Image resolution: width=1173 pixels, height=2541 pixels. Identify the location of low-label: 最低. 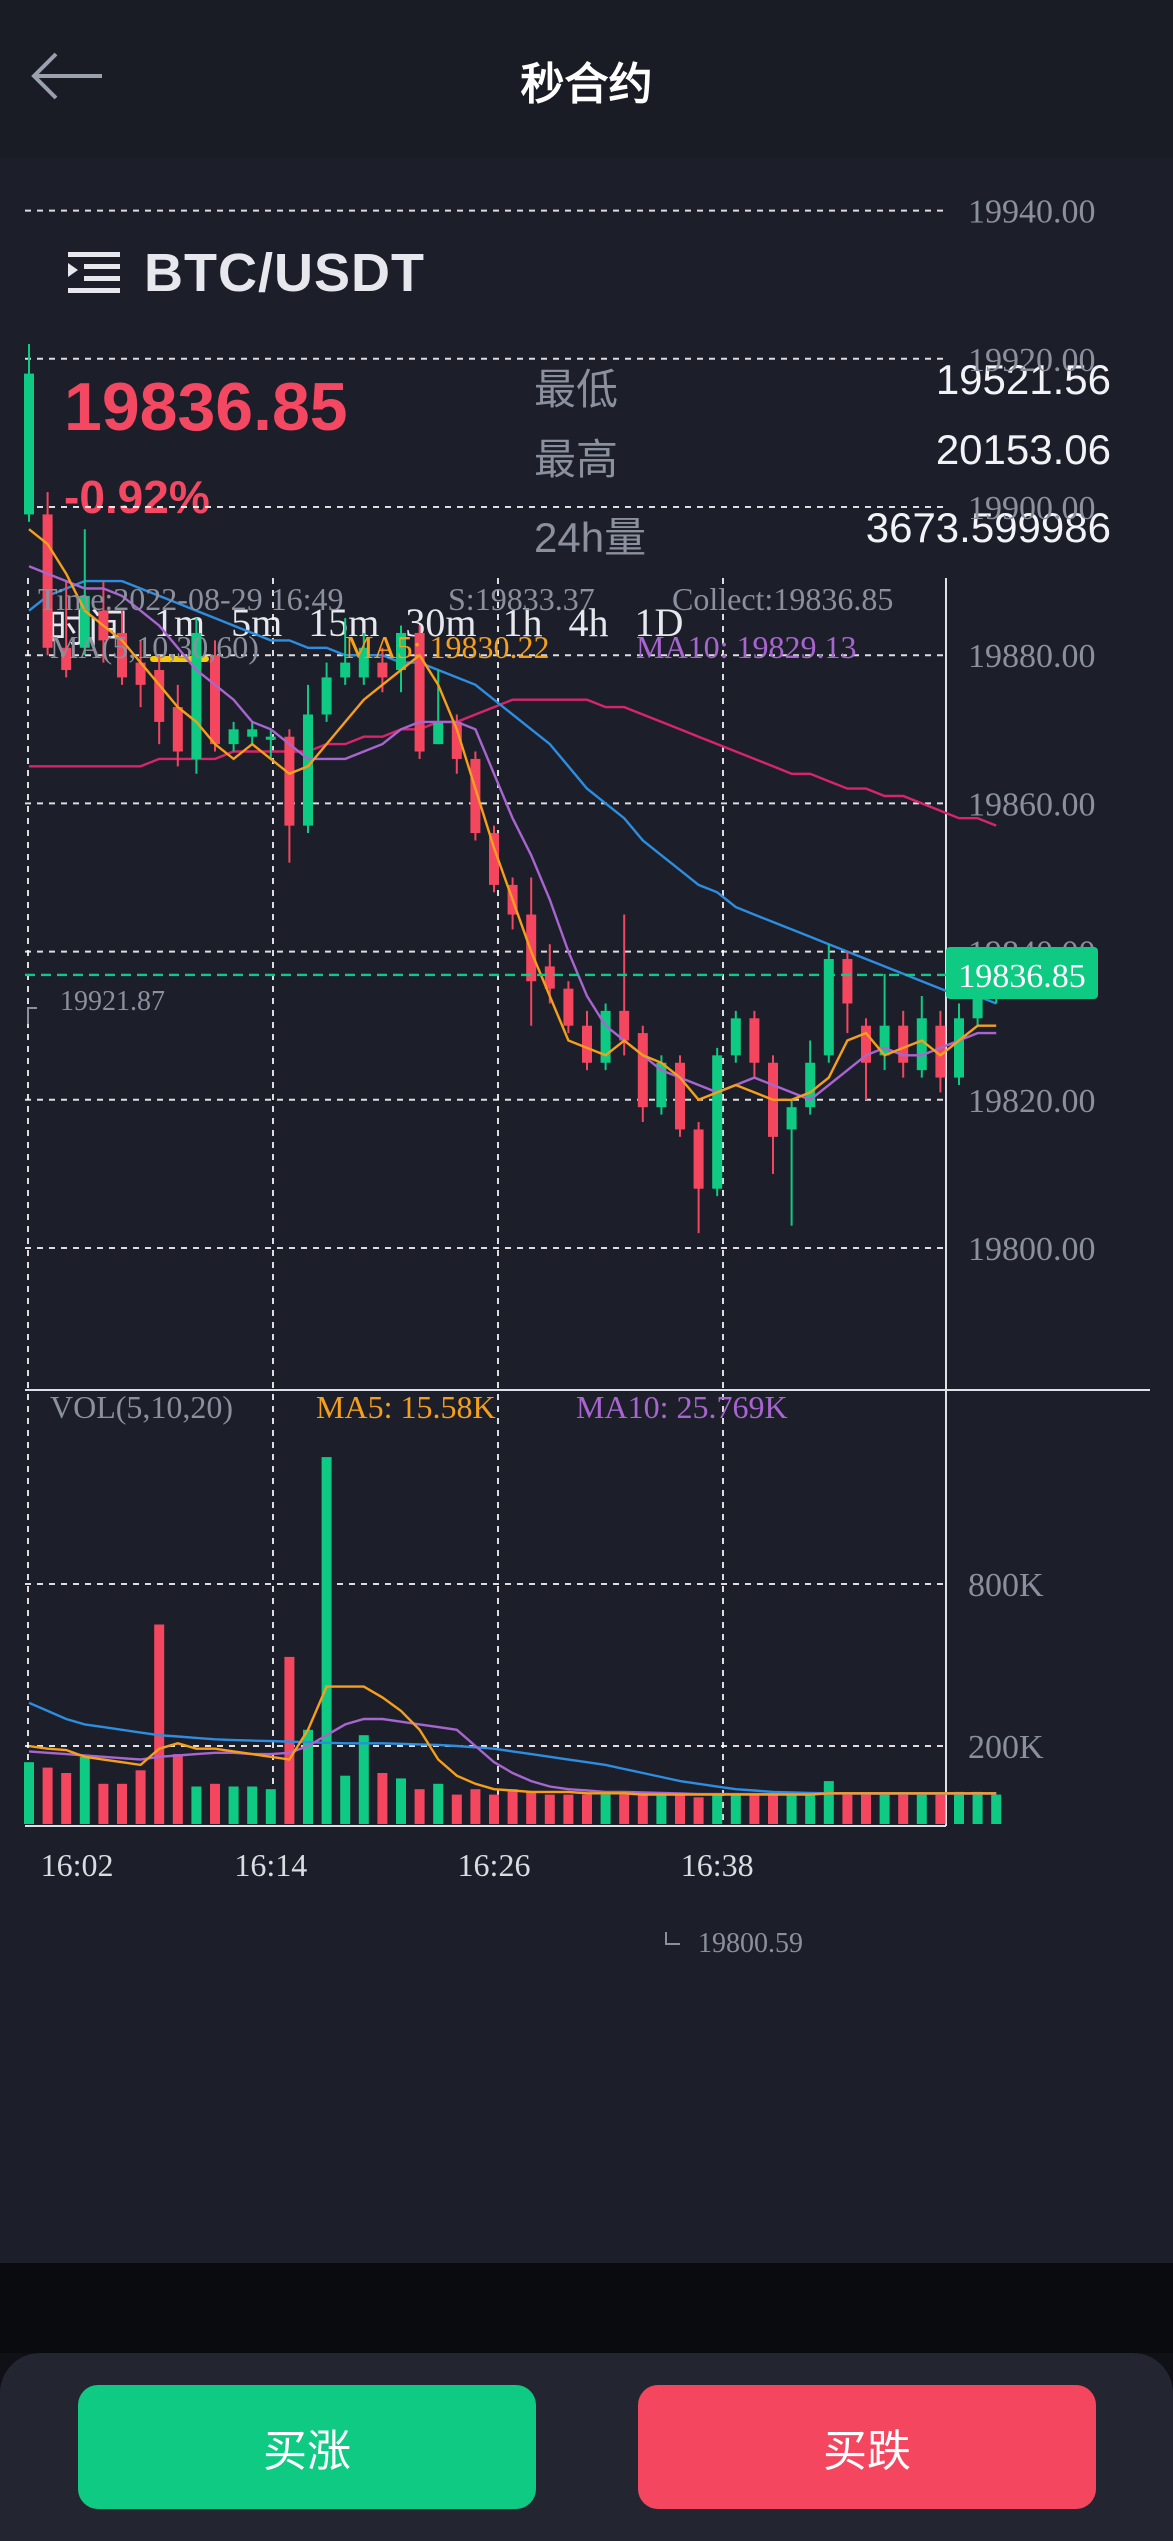
(576, 389).